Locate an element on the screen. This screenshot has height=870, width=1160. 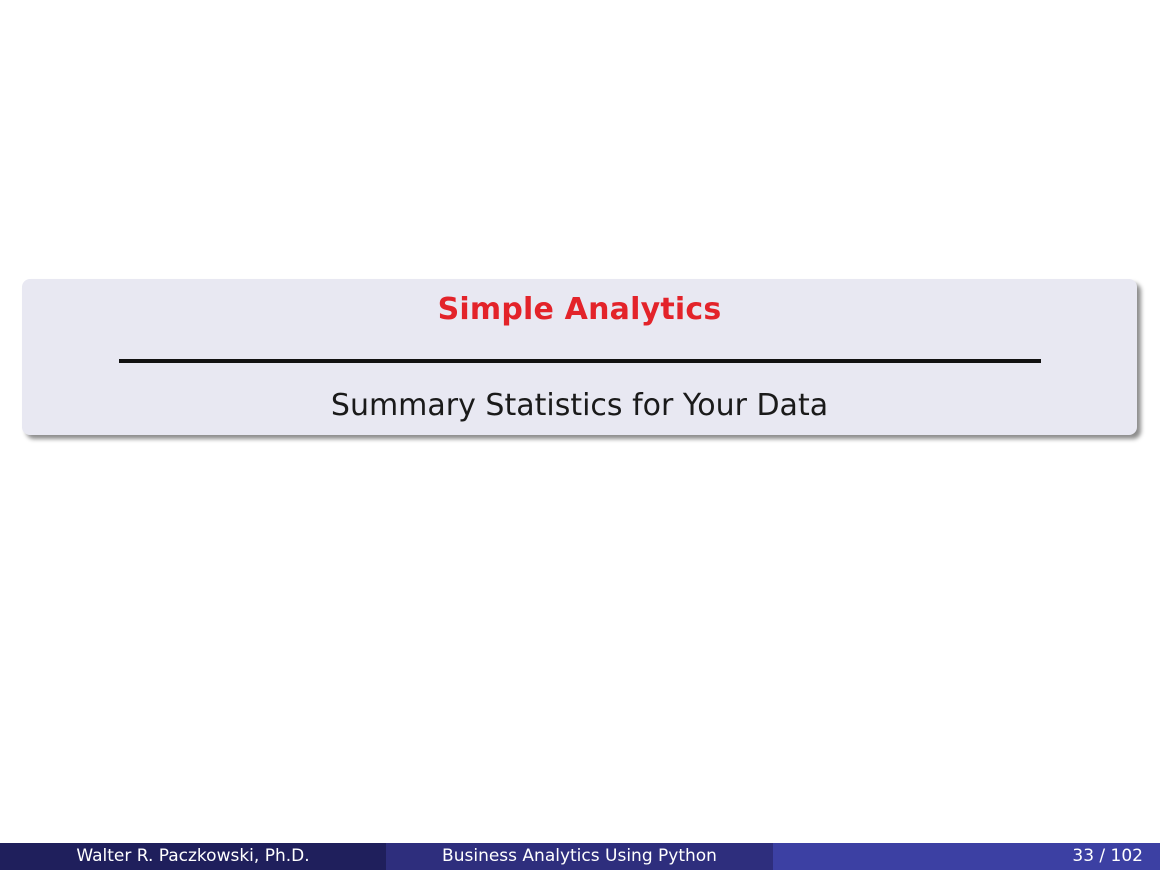
section-divider is located at coordinates (580, 361).